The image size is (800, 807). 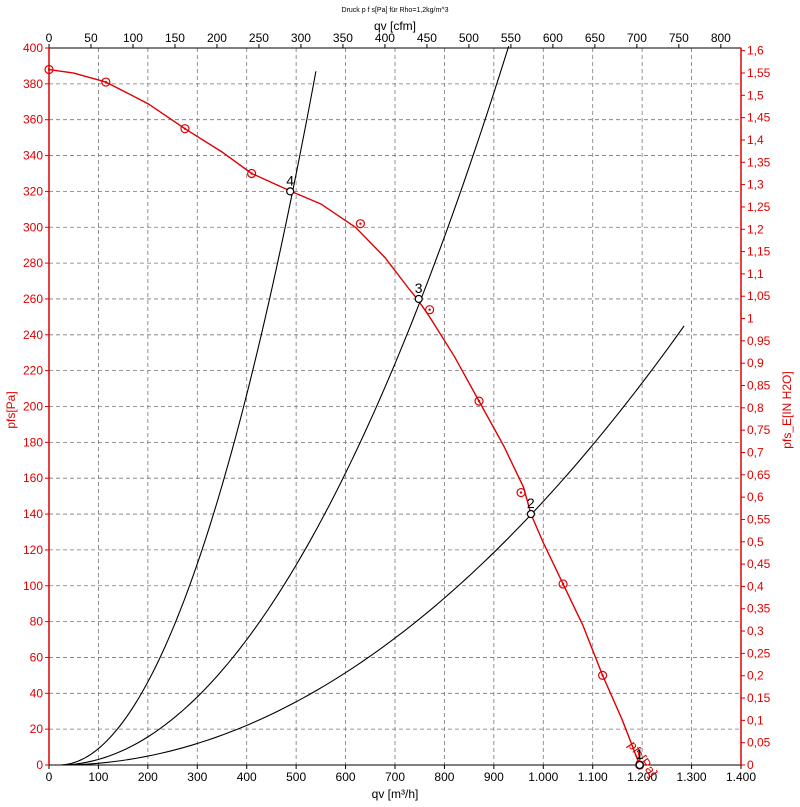 I want to click on y2-tick-label: 1,5, so click(x=755, y=95).